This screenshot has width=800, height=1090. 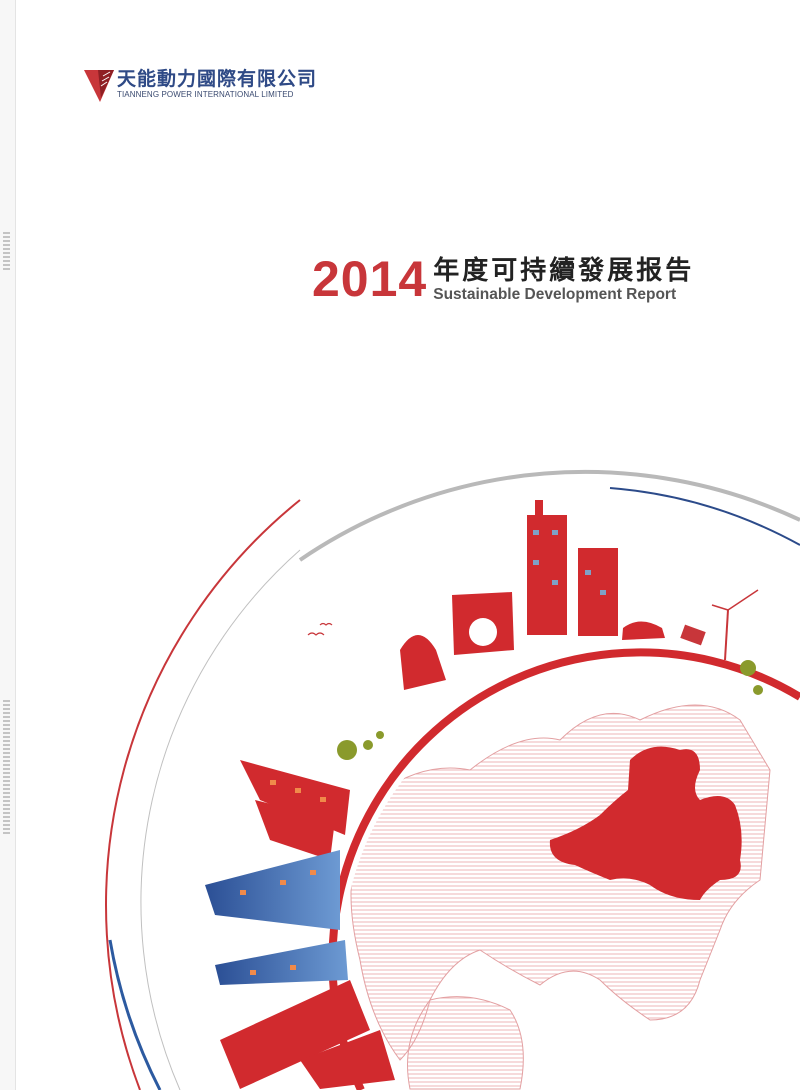 What do you see at coordinates (643, 630) in the screenshot?
I see `car` at bounding box center [643, 630].